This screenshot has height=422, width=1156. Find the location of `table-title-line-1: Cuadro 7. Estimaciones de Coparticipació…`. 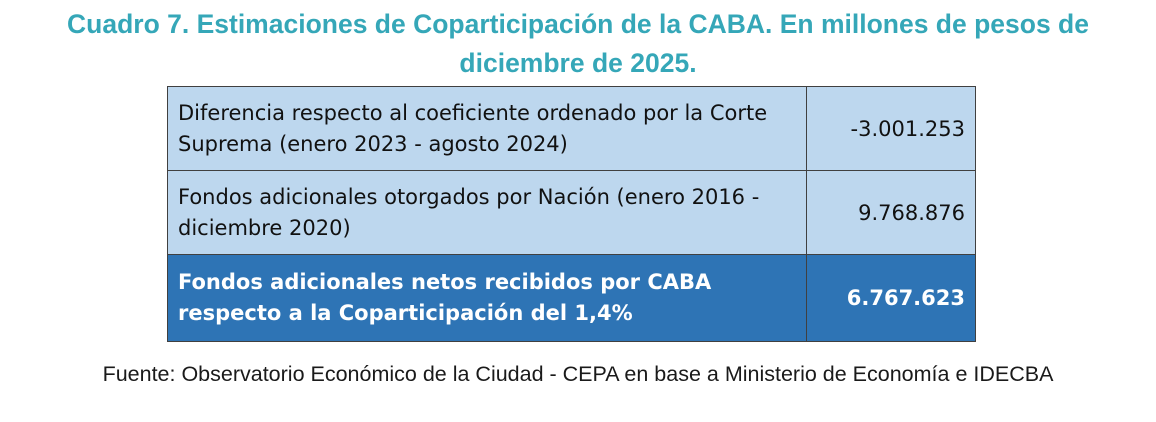

table-title-line-1: Cuadro 7. Estimaciones de Coparticipació… is located at coordinates (578, 24).